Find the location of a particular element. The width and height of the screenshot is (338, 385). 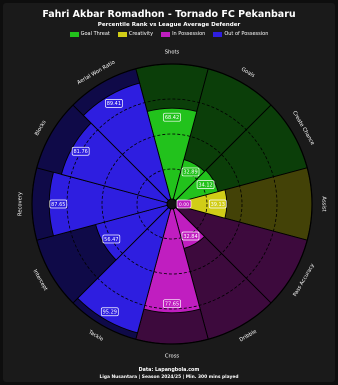

legend-swatch-out-of-possession is located at coordinates (218, 34).